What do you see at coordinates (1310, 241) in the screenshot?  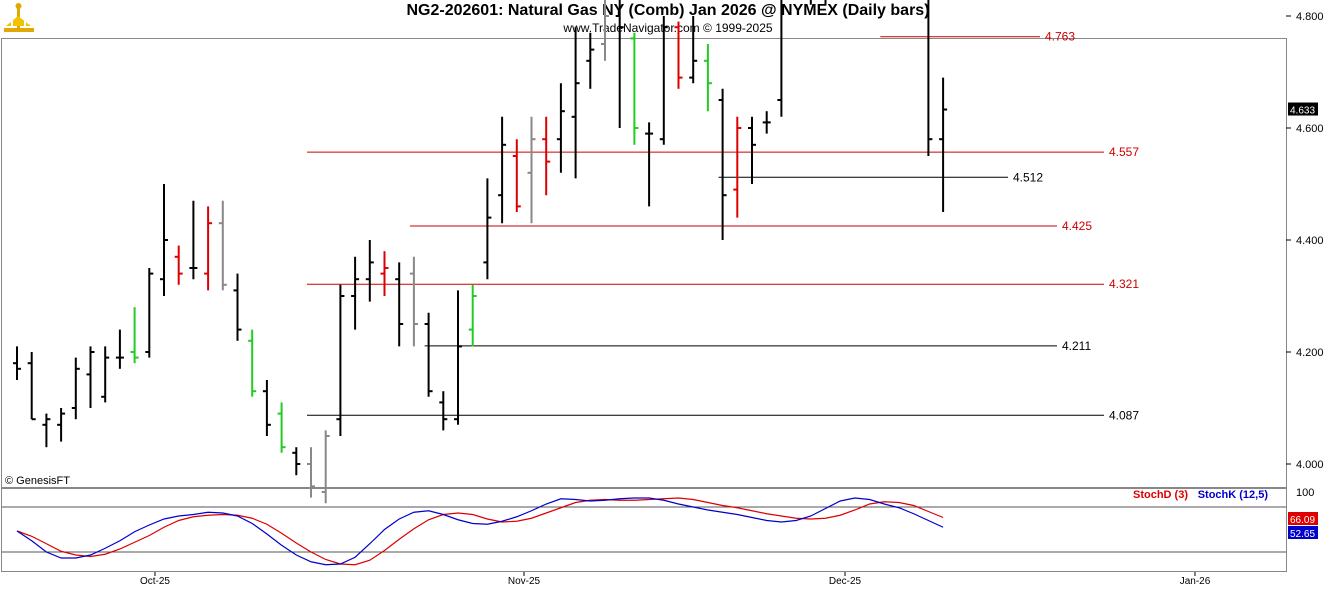 I see `price-tick-label: 4.400` at bounding box center [1310, 241].